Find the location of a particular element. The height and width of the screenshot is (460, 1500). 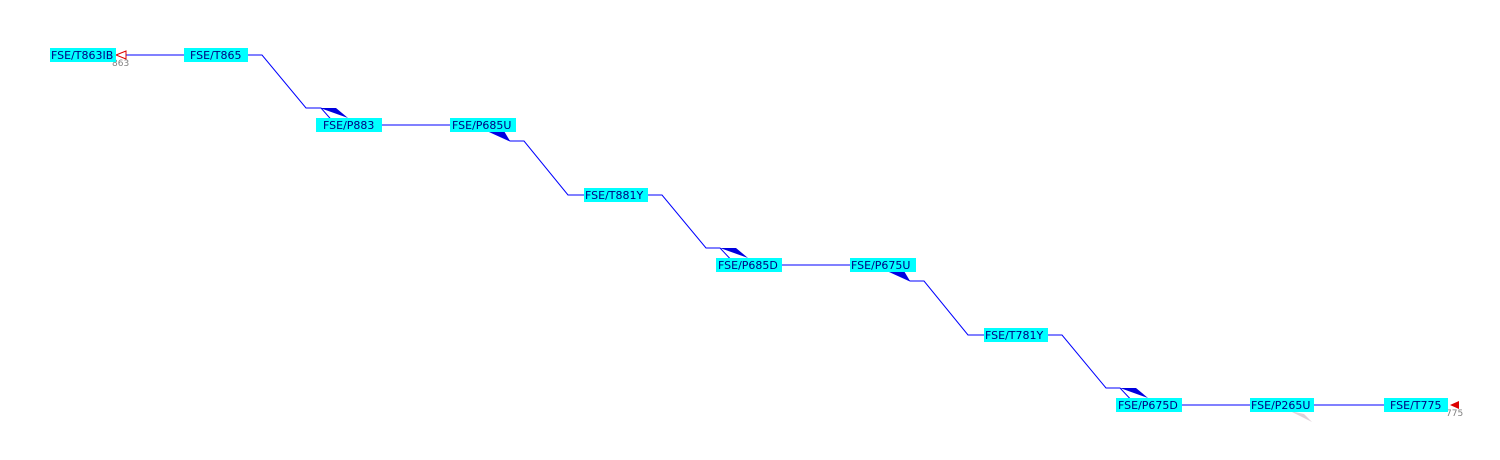

node-label: FSE/P265U is located at coordinates (1280, 405).